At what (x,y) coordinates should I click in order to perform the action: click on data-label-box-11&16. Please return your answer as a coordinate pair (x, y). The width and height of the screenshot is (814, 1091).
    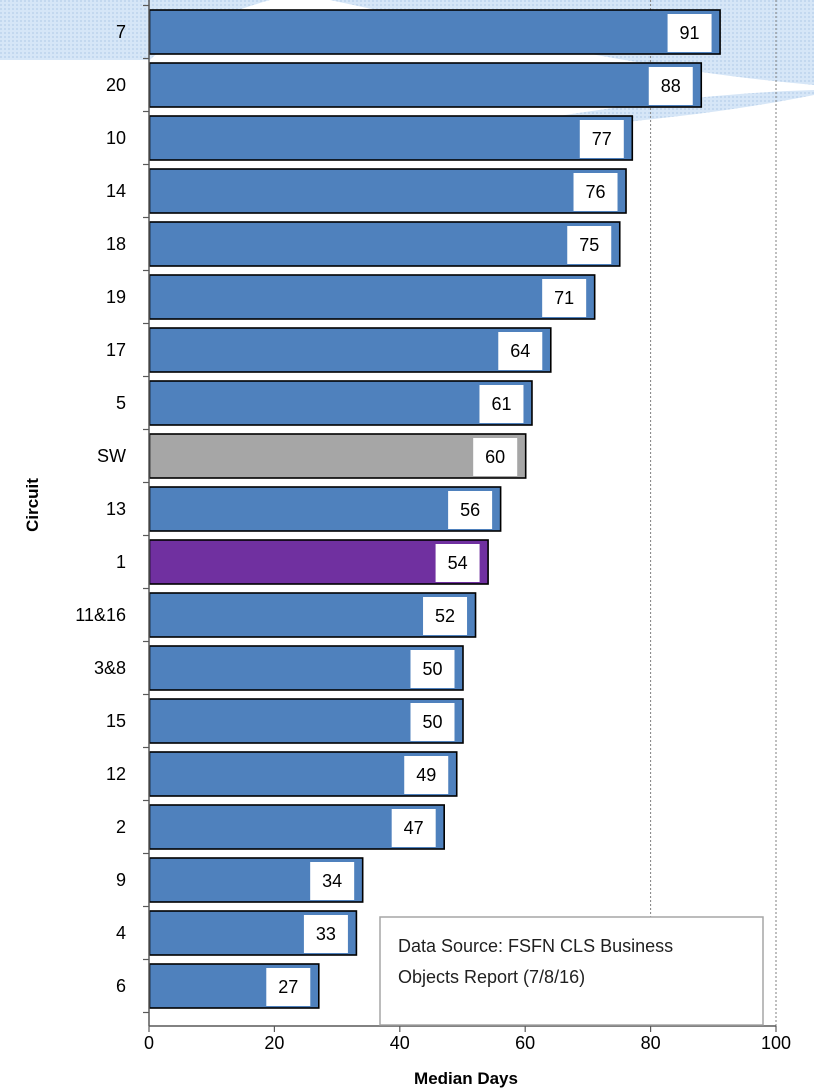
    Looking at the image, I should click on (445, 616).